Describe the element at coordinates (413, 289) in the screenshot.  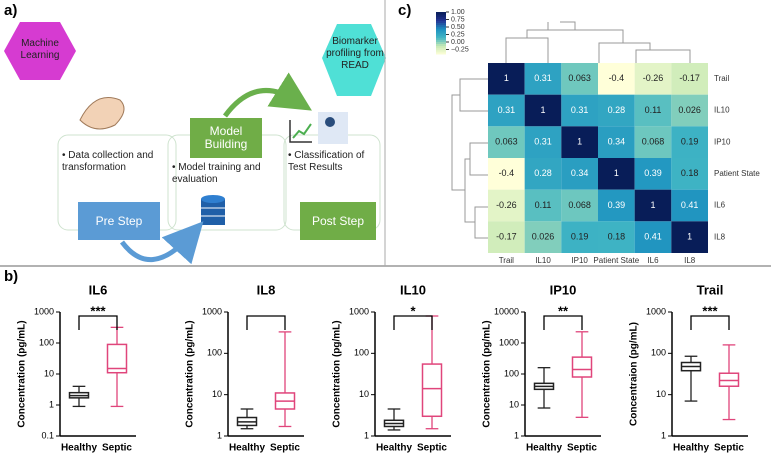
I see `chart-title: IL10` at that location.